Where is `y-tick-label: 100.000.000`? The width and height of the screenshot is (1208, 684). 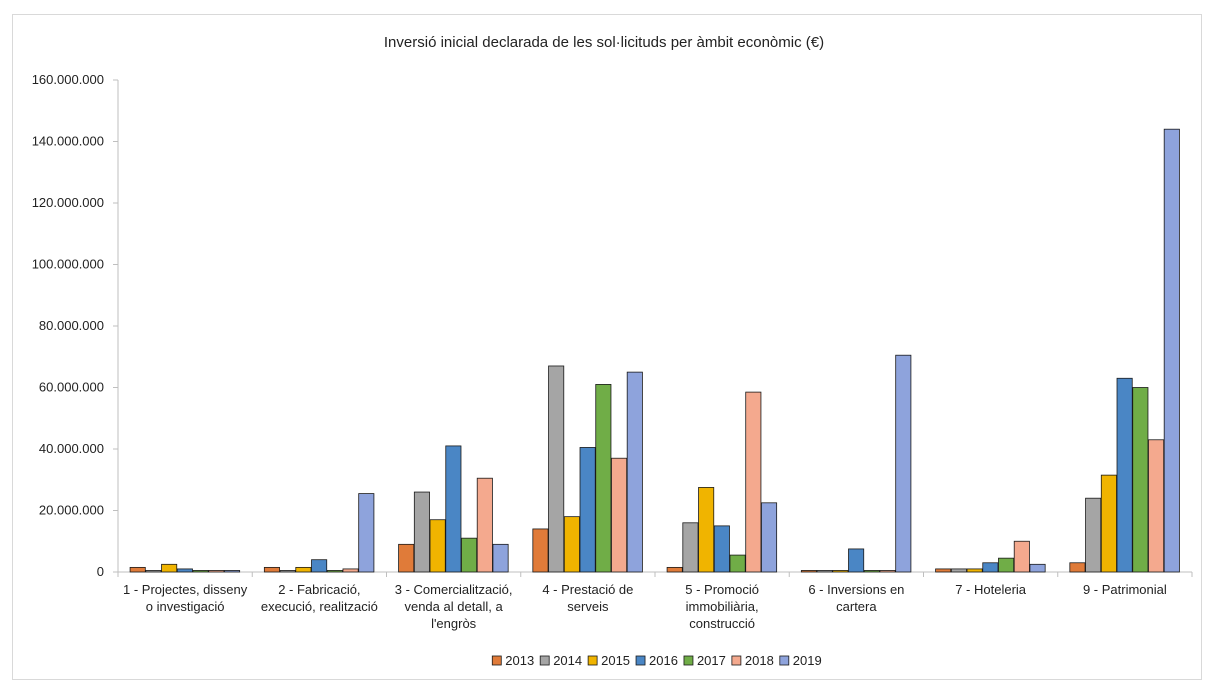 y-tick-label: 100.000.000 is located at coordinates (68, 264).